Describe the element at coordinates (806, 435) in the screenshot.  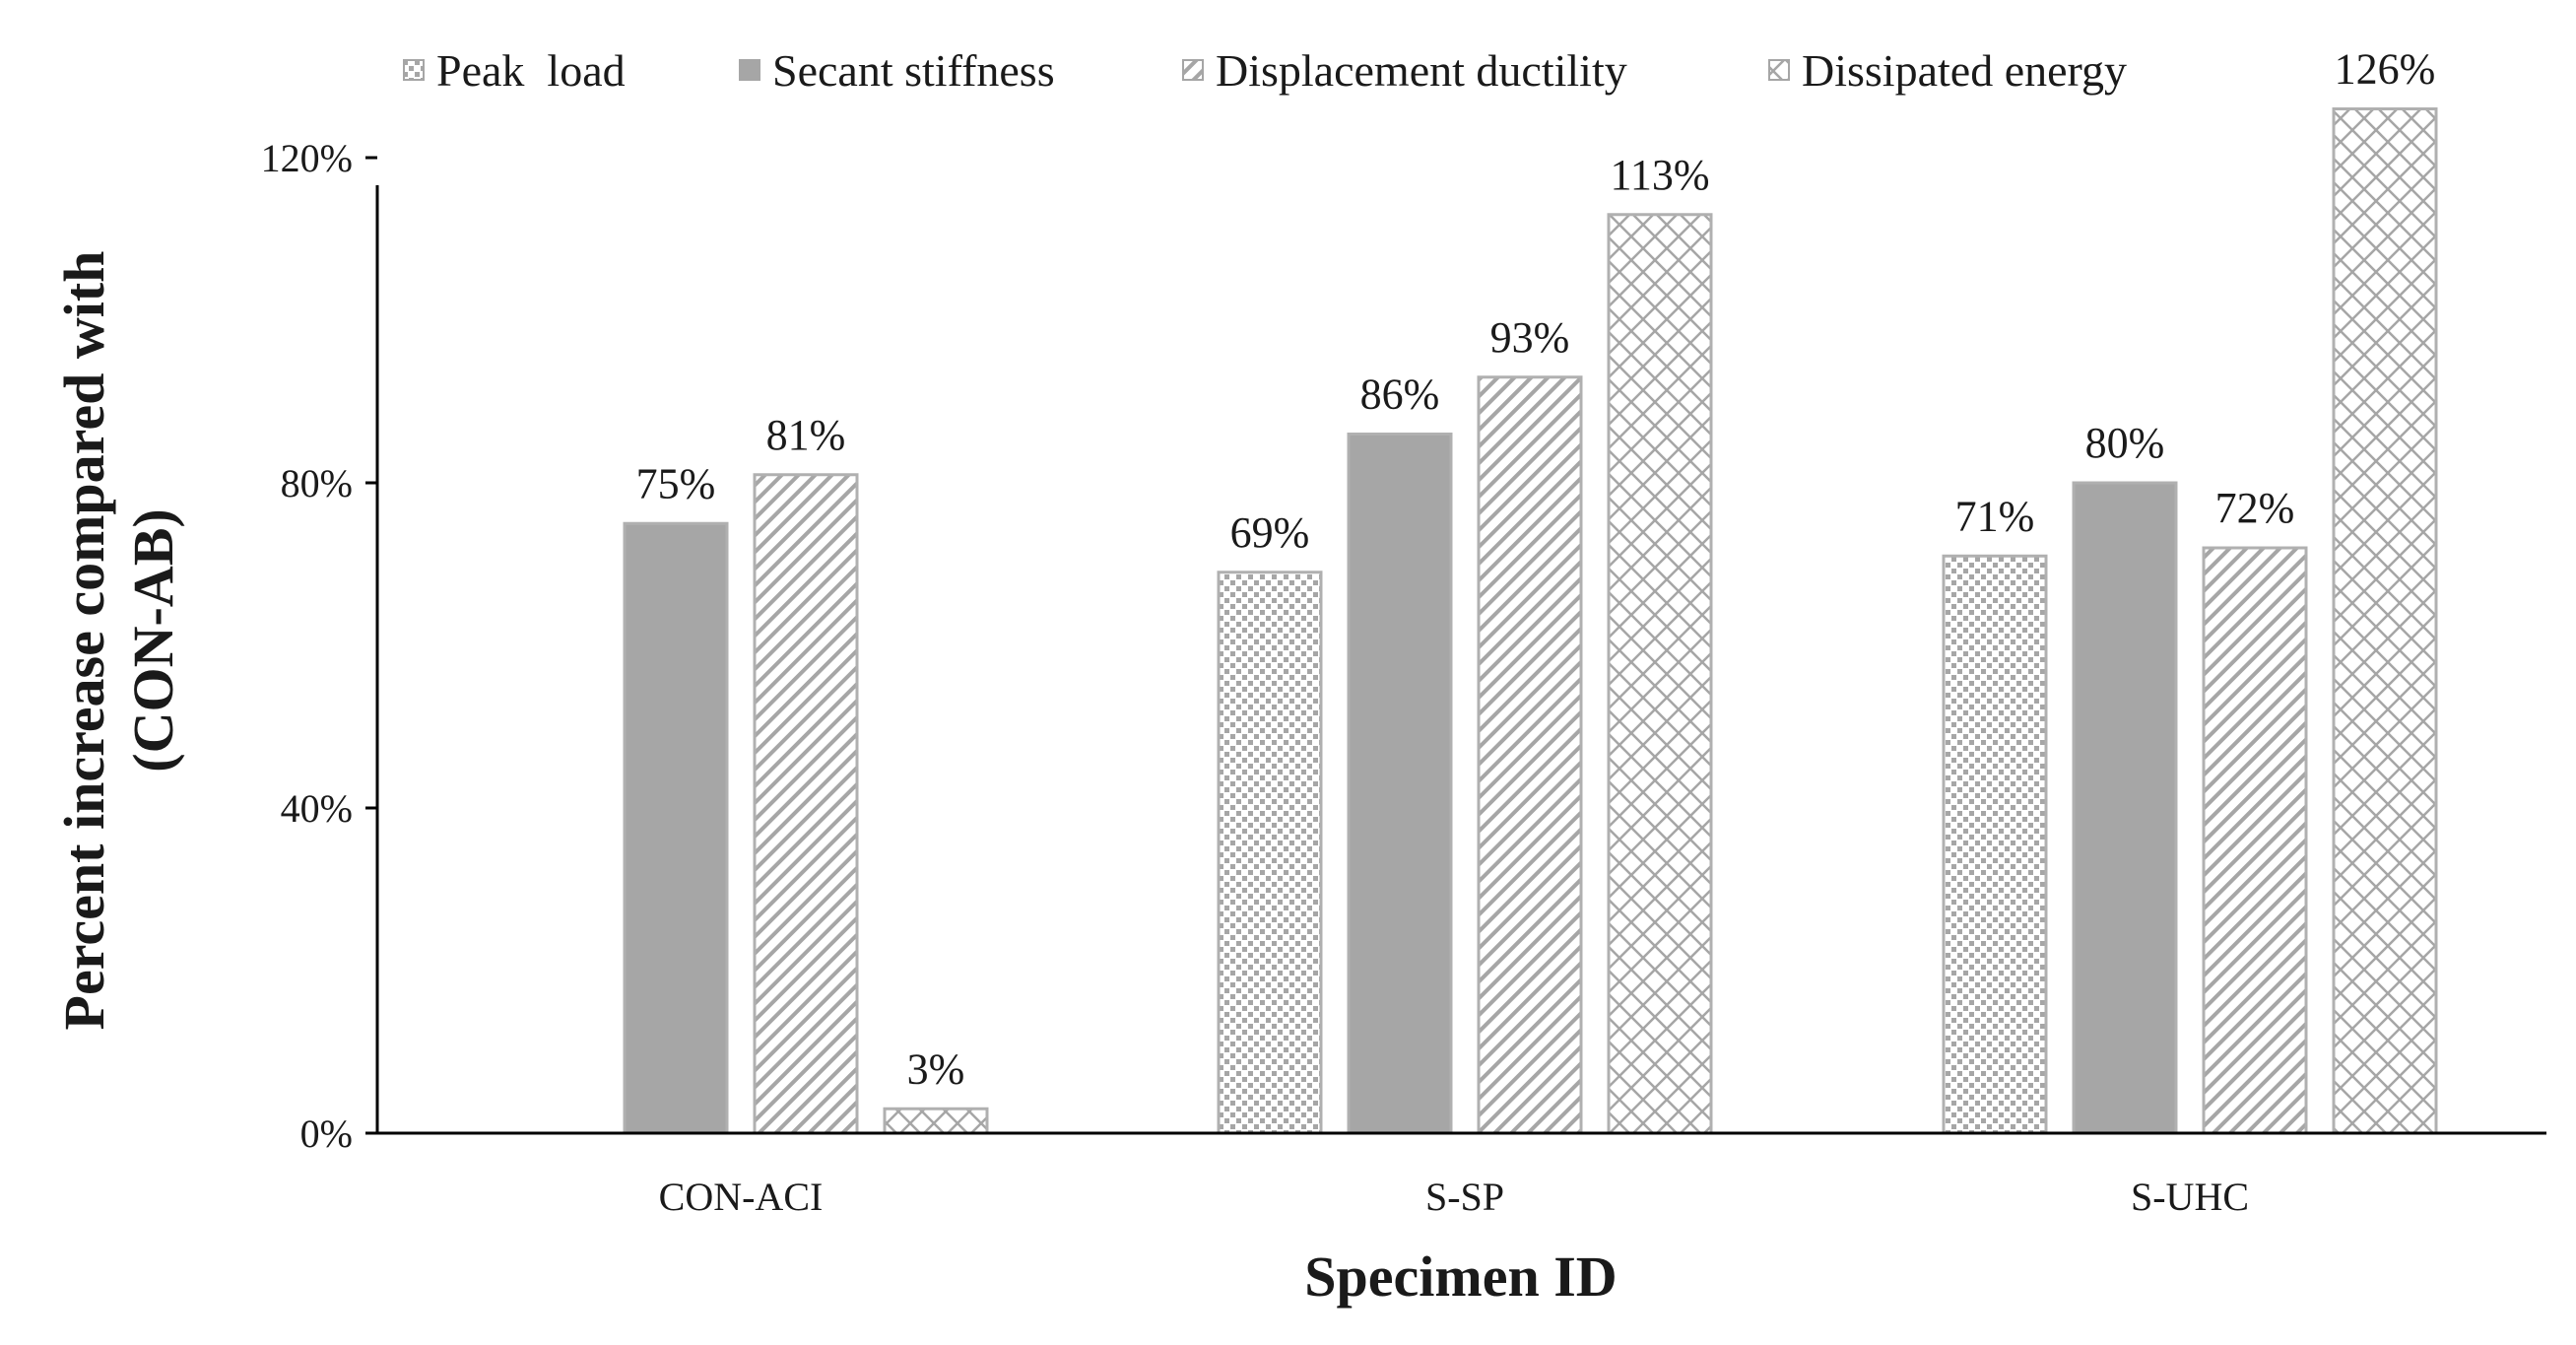
I see `data-label-displacement-ductility-con-aci: 81%` at that location.